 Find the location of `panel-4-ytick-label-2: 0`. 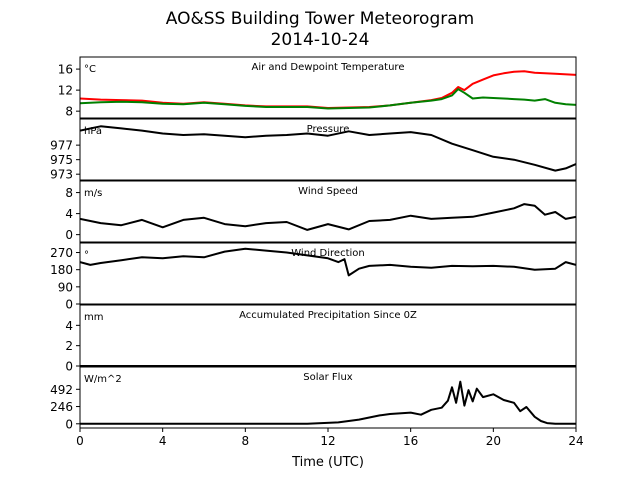

panel-4-ytick-label-2: 0 is located at coordinates (69, 367).